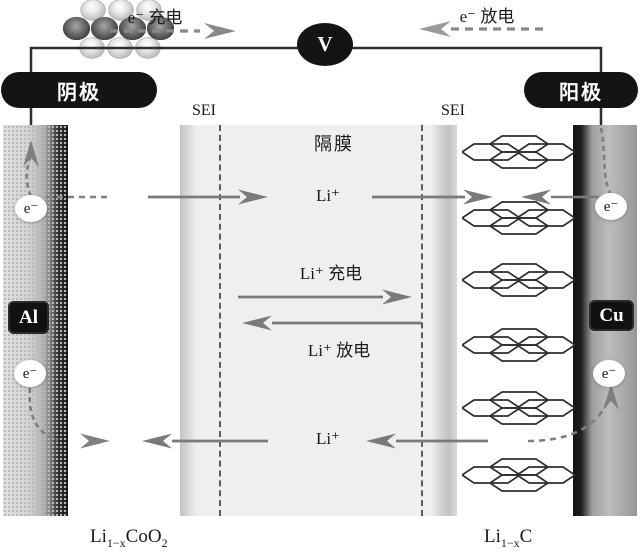 This screenshot has height=556, width=640. Describe the element at coordinates (508, 538) in the screenshot. I see `anode-material-formula: Li1−xC` at that location.